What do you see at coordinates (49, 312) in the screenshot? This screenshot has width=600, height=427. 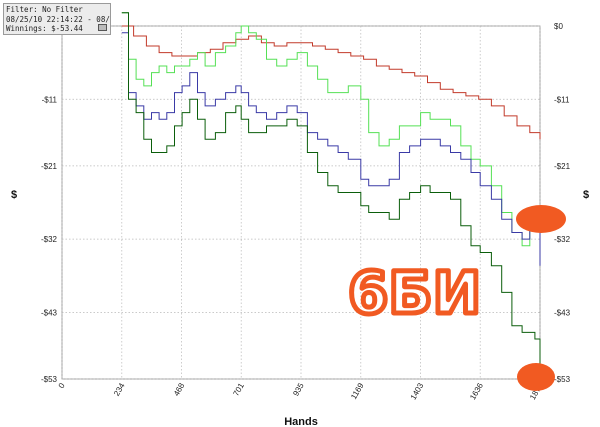 I see `y-tick-left-4: -$43` at bounding box center [49, 312].